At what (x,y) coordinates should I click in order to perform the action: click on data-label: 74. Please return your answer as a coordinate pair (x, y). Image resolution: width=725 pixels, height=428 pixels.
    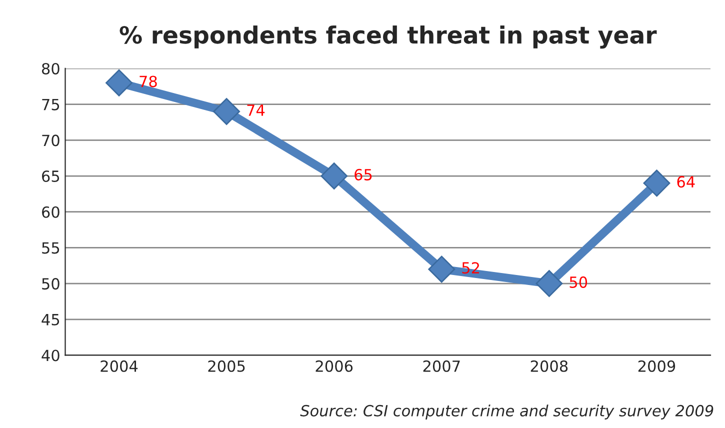
    Looking at the image, I should click on (256, 110).